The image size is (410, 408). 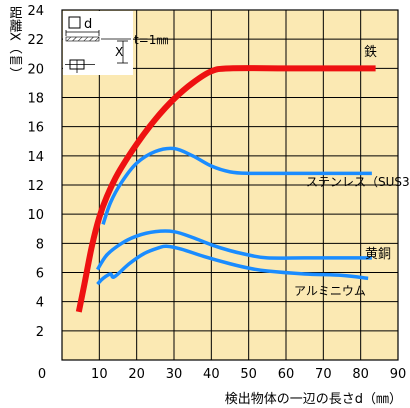 What do you see at coordinates (74, 22) in the screenshot?
I see `inset-square` at bounding box center [74, 22].